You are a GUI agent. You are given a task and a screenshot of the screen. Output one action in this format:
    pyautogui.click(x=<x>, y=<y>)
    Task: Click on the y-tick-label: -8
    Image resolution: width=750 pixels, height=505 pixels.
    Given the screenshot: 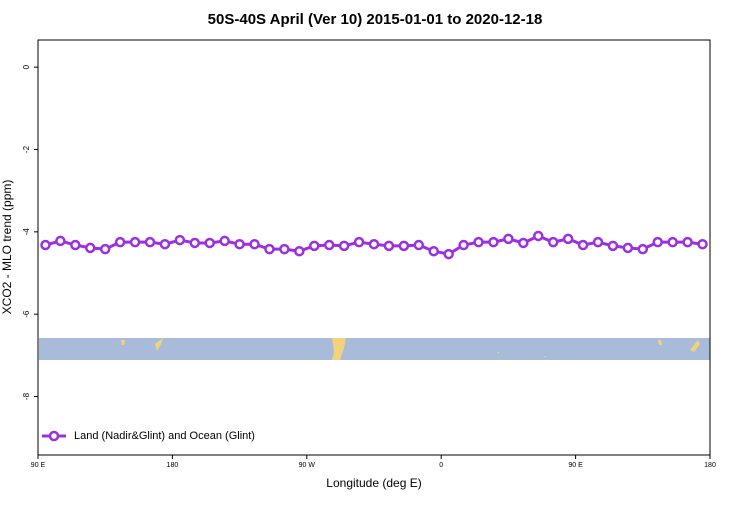 What is the action you would take?
    pyautogui.click(x=26, y=396)
    